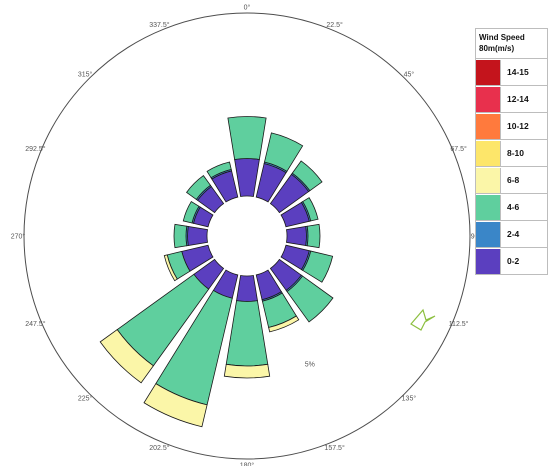 Image resolution: width=553 pixels, height=466 pixels. I want to click on direction-label: 337.5°, so click(159, 25).